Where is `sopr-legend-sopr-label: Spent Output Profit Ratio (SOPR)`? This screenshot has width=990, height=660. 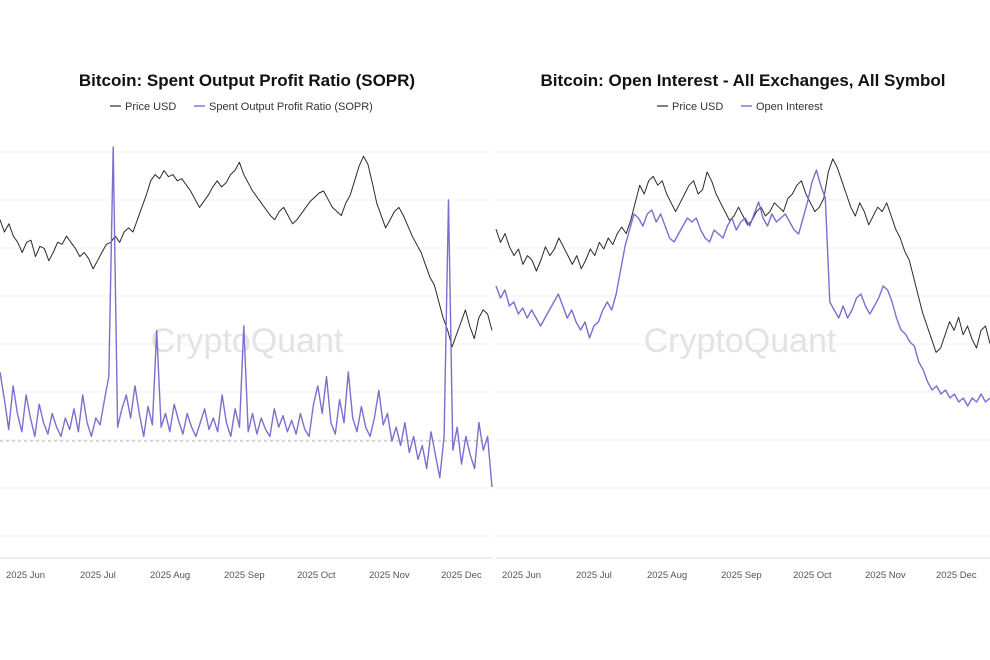 sopr-legend-sopr-label: Spent Output Profit Ratio (SOPR) is located at coordinates (291, 107).